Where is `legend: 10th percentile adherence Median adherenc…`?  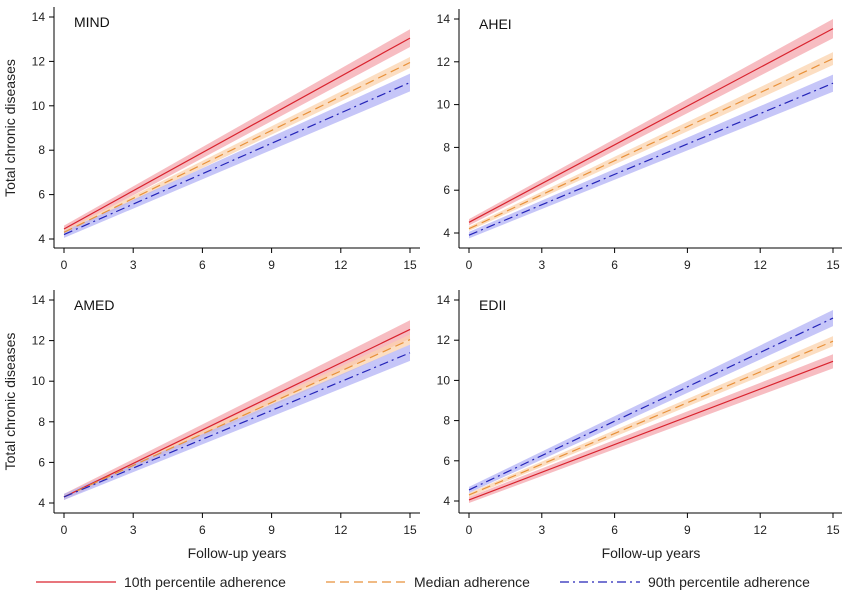 legend: 10th percentile adherence Median adherenc… is located at coordinates (423, 582).